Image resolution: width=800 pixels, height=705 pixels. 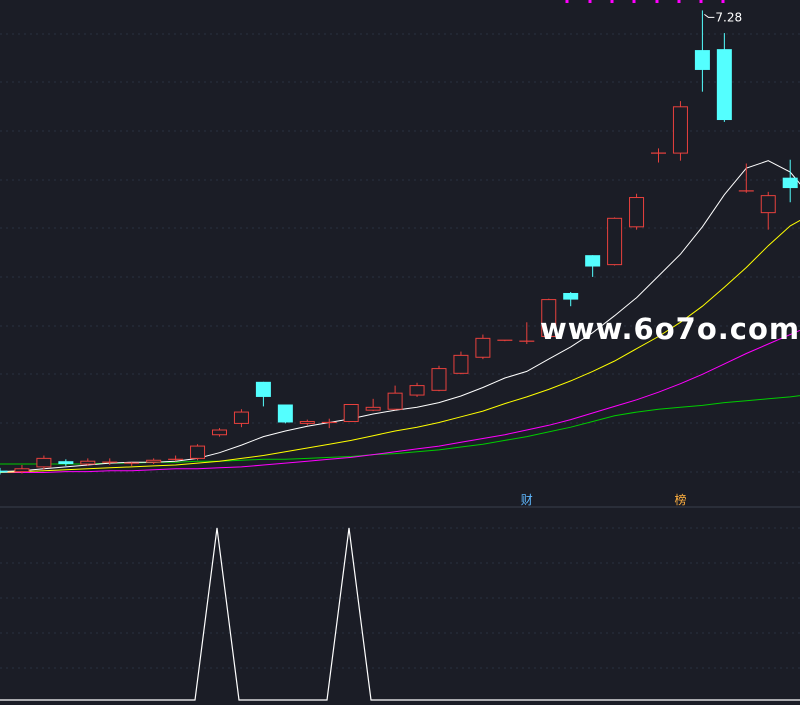 What do you see at coordinates (709, 15) in the screenshot?
I see `peak-arrow` at bounding box center [709, 15].